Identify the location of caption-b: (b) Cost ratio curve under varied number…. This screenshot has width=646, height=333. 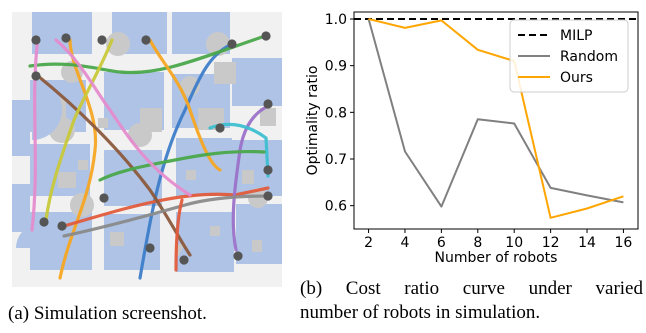
(471, 301).